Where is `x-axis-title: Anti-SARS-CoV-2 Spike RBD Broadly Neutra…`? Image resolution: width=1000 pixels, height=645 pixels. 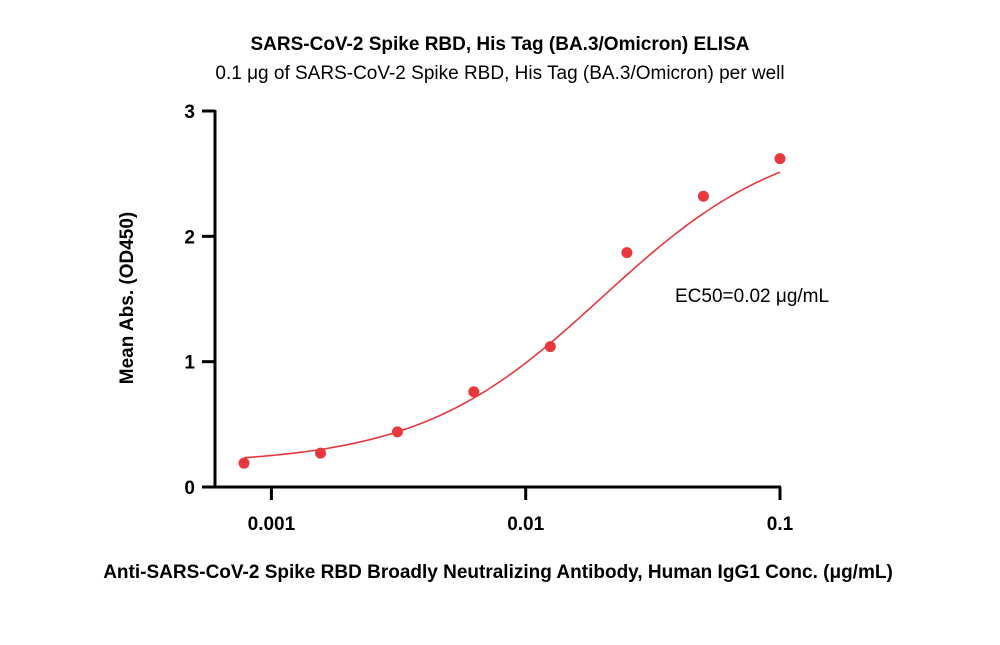 x-axis-title: Anti-SARS-CoV-2 Spike RBD Broadly Neutra… is located at coordinates (498, 572).